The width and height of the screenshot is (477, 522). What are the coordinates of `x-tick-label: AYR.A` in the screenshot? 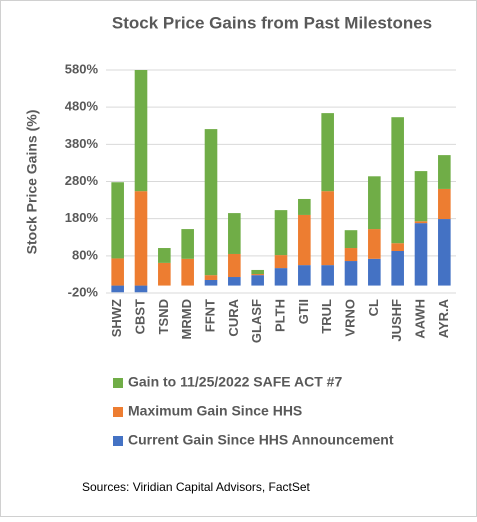 It's located at (443, 318).